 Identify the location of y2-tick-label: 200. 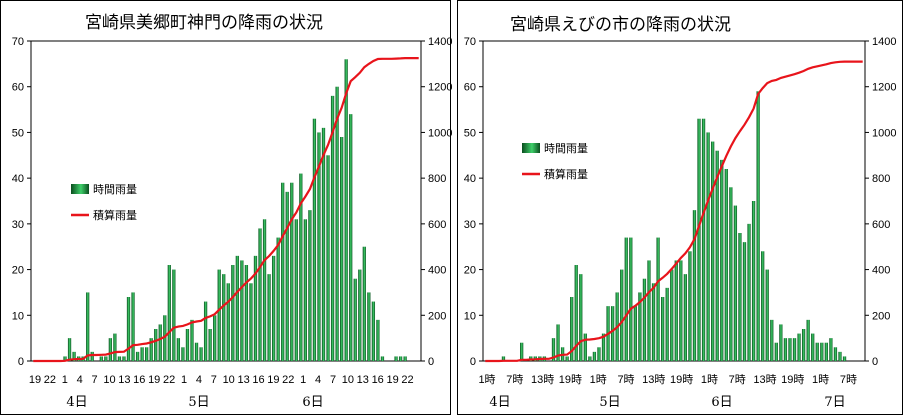
(437, 316).